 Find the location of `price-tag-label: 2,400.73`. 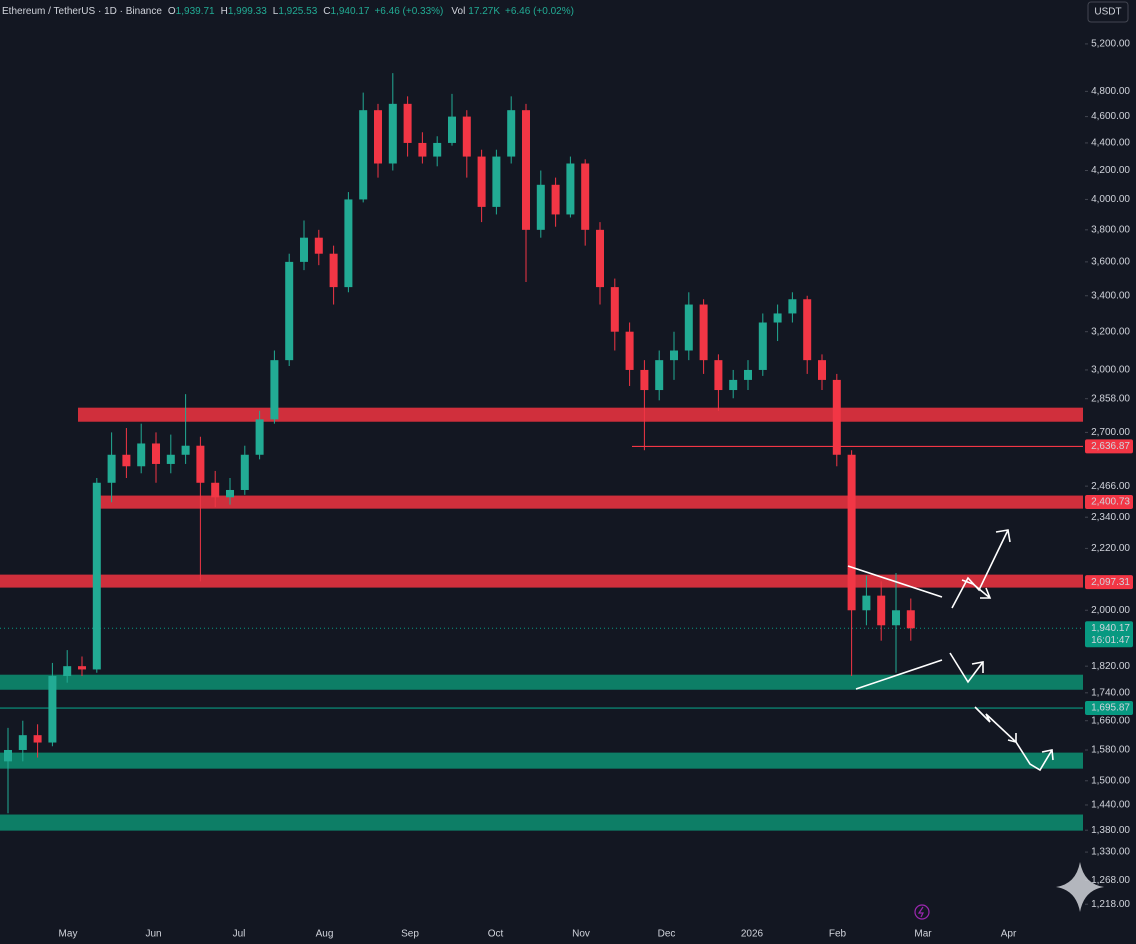

price-tag-label: 2,400.73 is located at coordinates (1110, 502).